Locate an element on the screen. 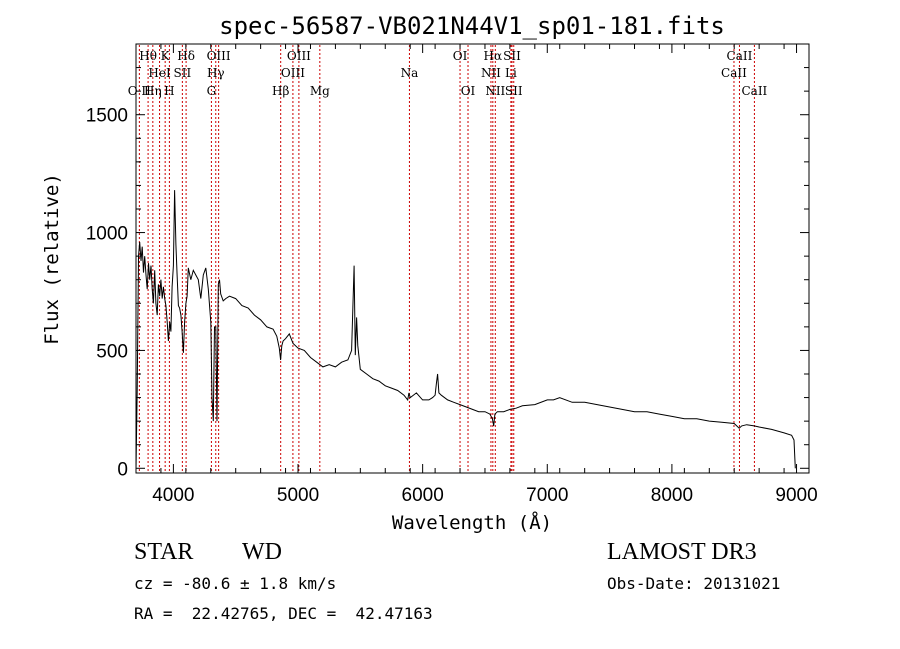 The width and height of the screenshot is (900, 649). survey-name: LAMOST DR3 is located at coordinates (682, 552).